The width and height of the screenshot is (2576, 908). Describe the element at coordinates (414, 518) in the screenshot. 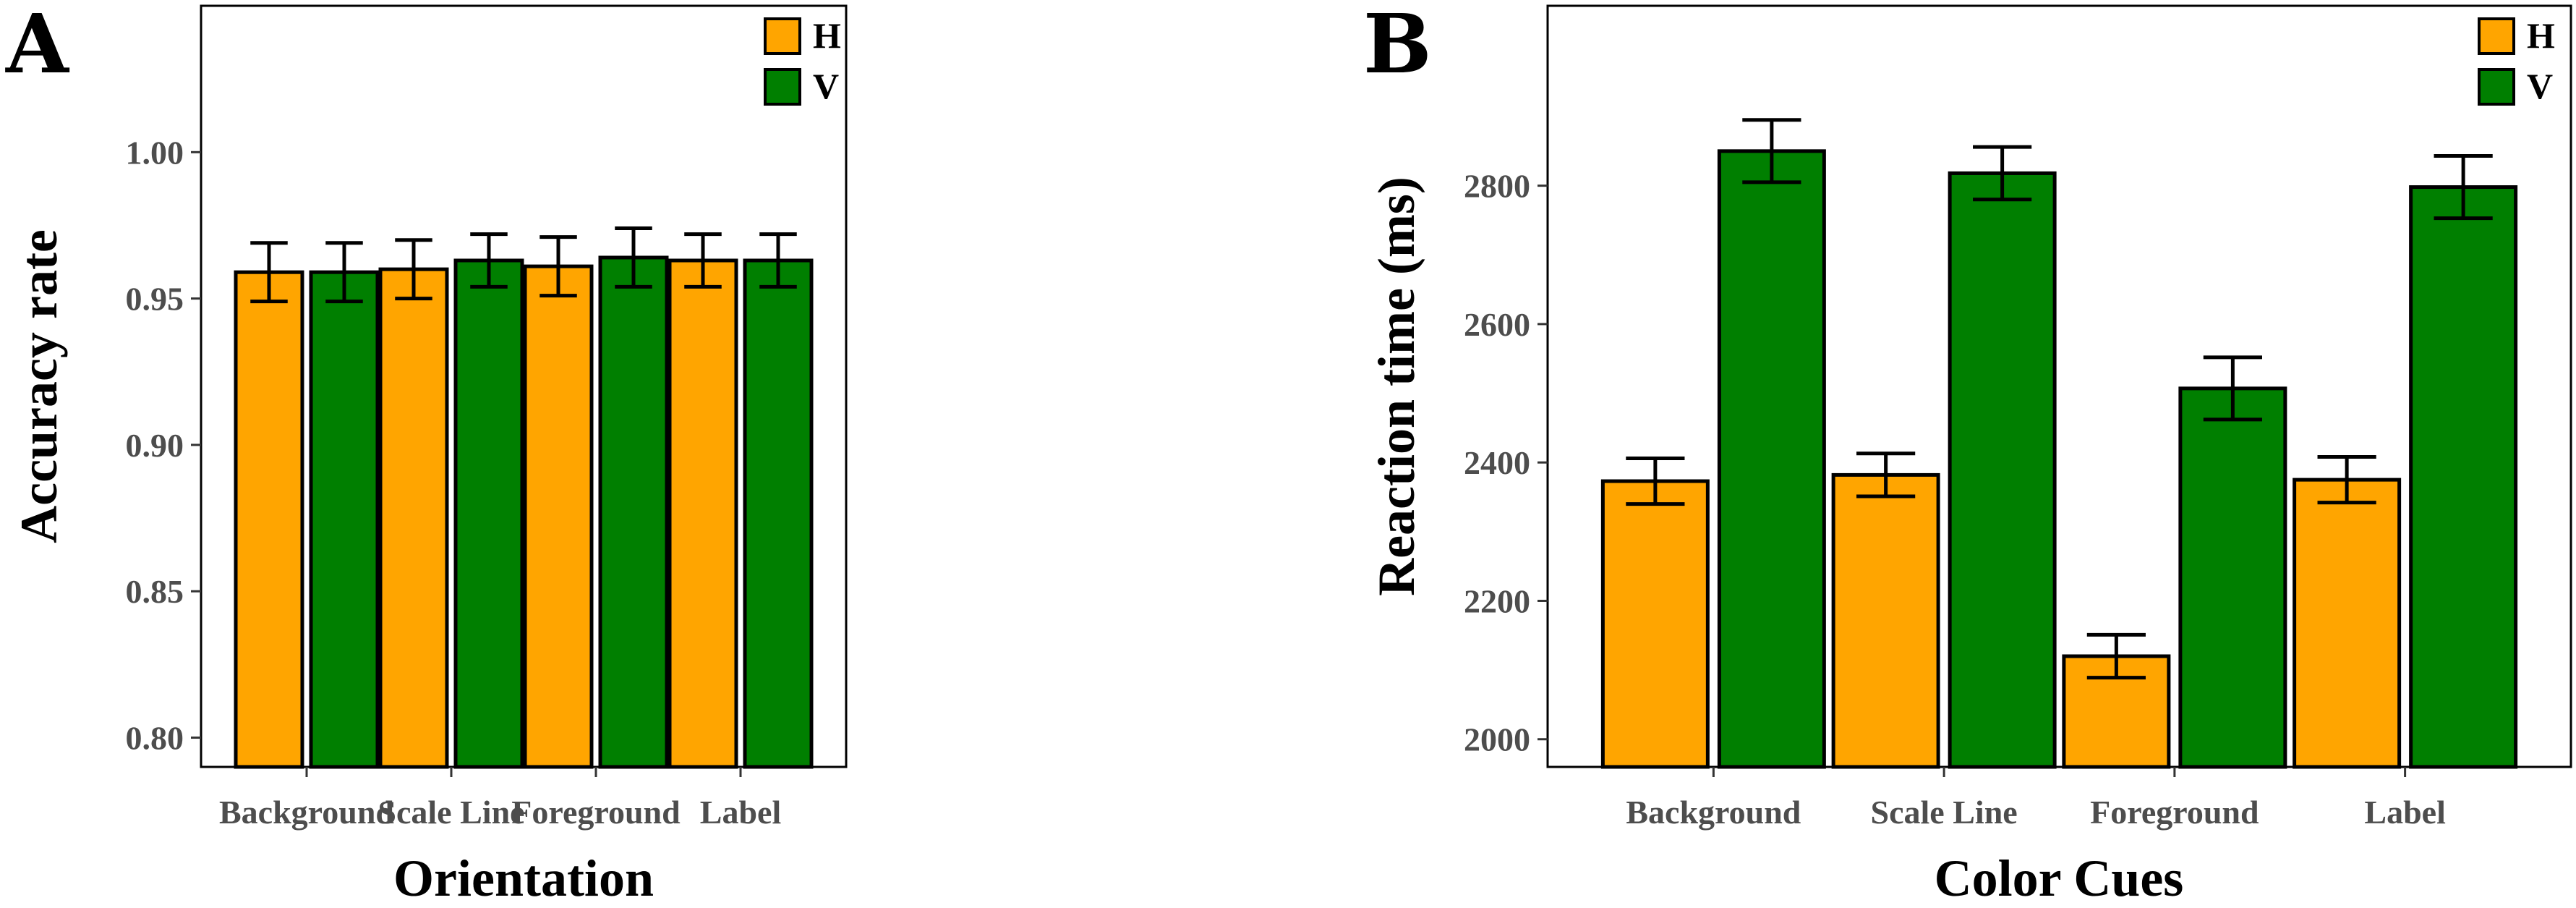

I see `bar-h-scale-line-a` at that location.